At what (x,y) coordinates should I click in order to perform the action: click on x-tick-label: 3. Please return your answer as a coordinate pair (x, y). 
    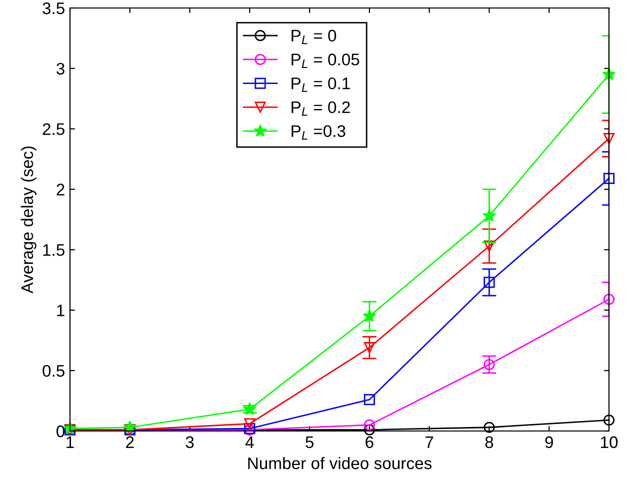
    Looking at the image, I should click on (190, 442).